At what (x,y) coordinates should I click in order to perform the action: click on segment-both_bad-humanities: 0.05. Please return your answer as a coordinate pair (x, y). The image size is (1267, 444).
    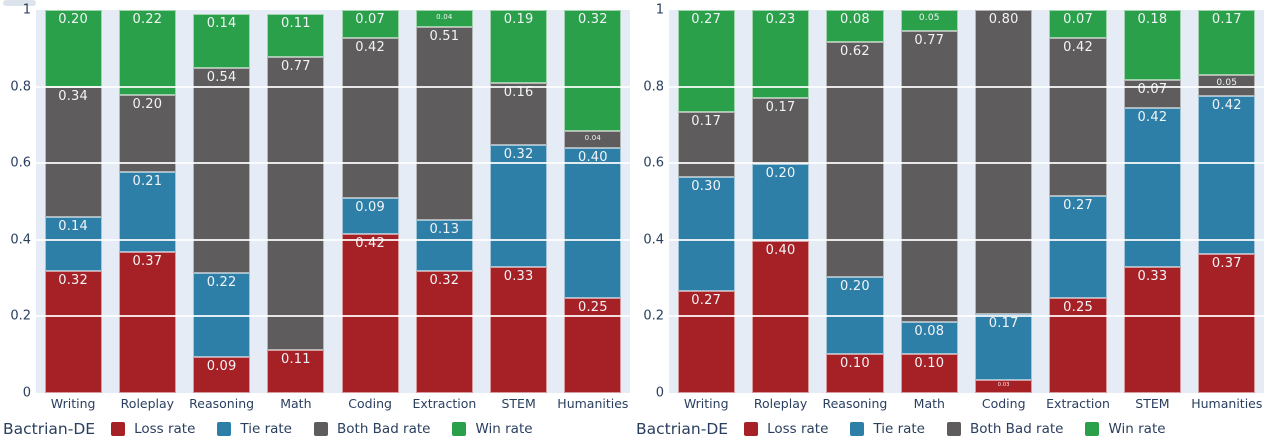
    Looking at the image, I should click on (1227, 85).